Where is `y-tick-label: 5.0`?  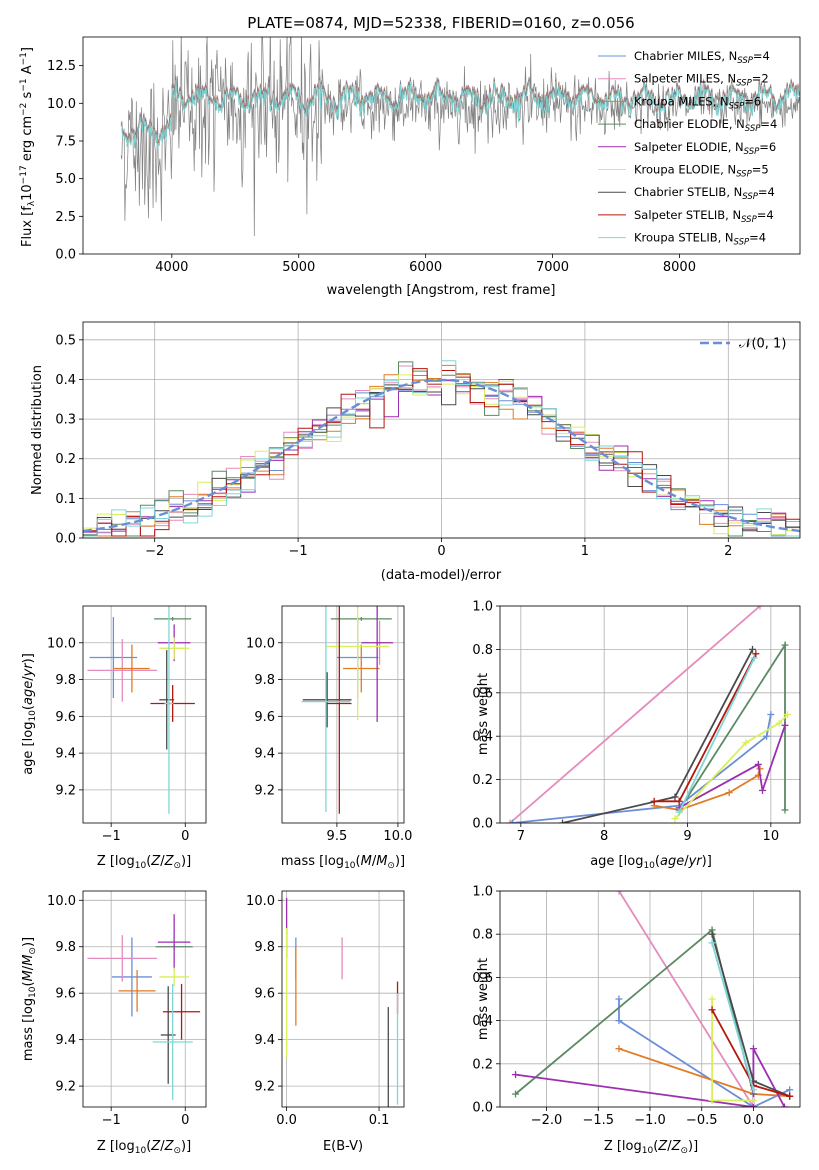 y-tick-label: 5.0 is located at coordinates (65, 179).